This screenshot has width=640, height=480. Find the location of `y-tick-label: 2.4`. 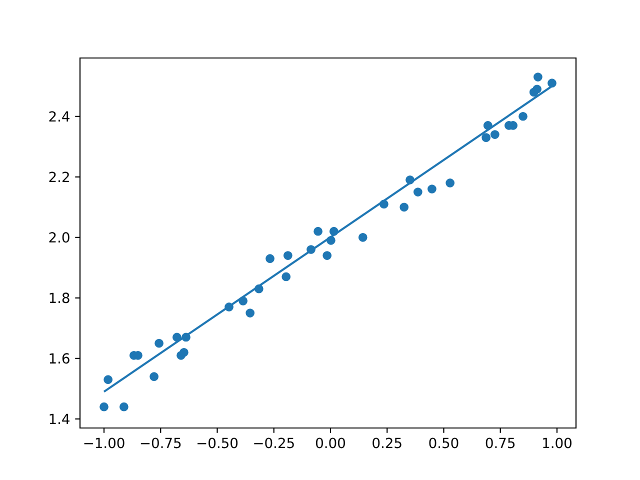

y-tick-label: 2.4 is located at coordinates (59, 116).